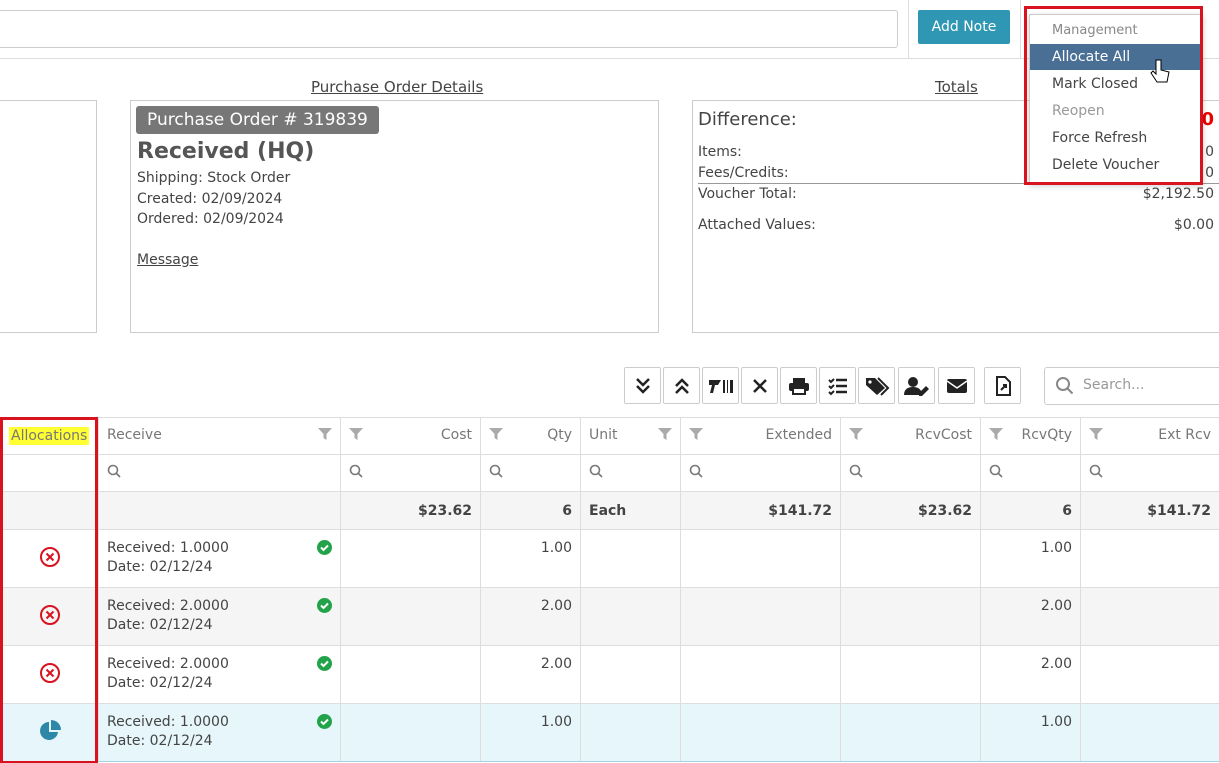 The height and width of the screenshot is (763, 1219). I want to click on menu-item: Mark Closed, so click(1095, 84).